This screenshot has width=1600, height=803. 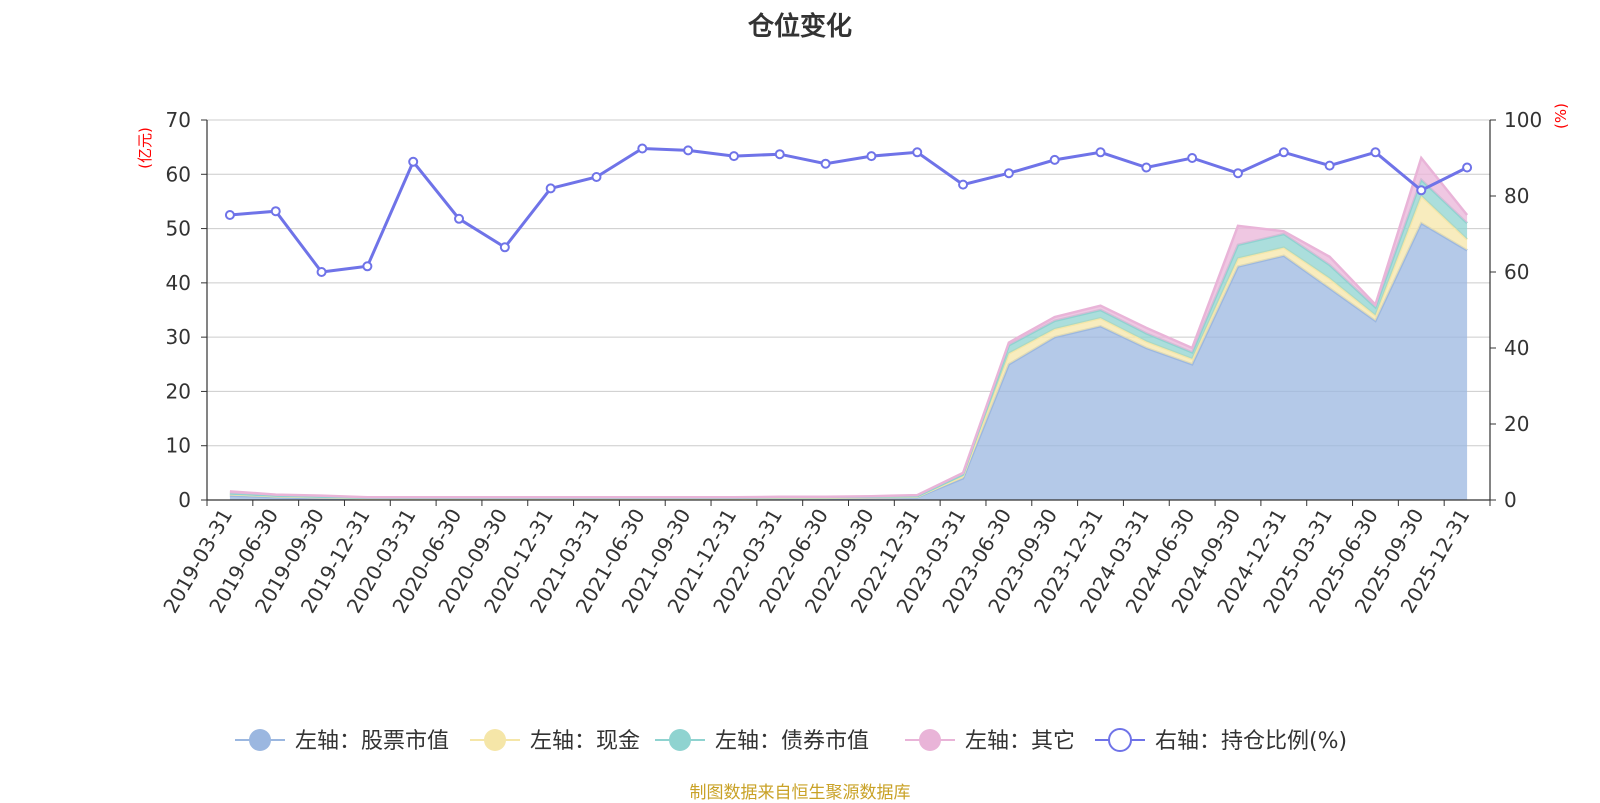 I want to click on right-tick-label: 60, so click(x=1516, y=272).